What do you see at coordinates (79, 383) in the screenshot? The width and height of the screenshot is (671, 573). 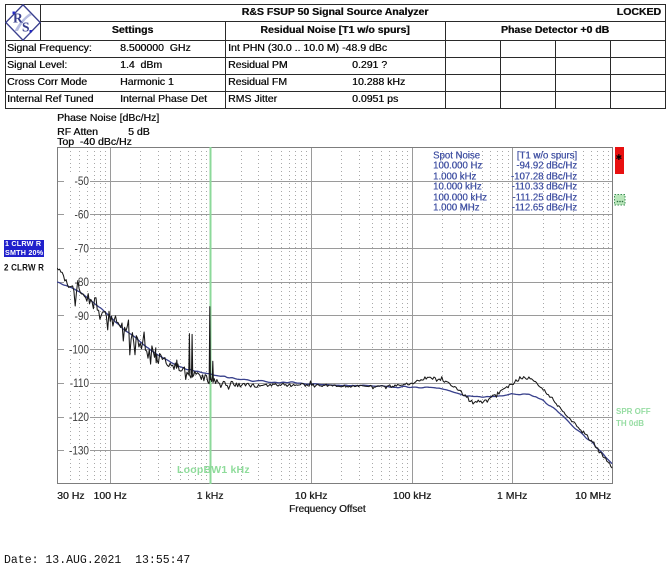 I see `svg-text: -110` at bounding box center [79, 383].